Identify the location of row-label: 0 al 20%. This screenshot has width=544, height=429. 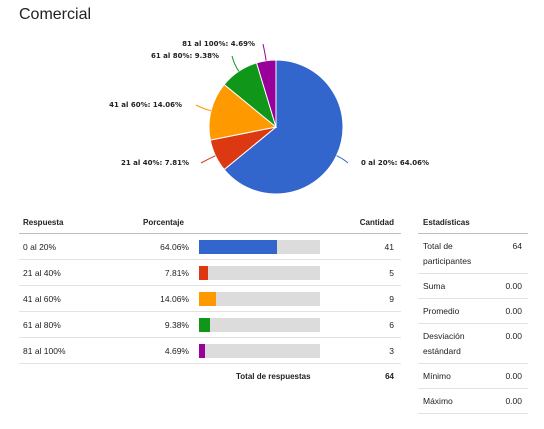
(40, 247).